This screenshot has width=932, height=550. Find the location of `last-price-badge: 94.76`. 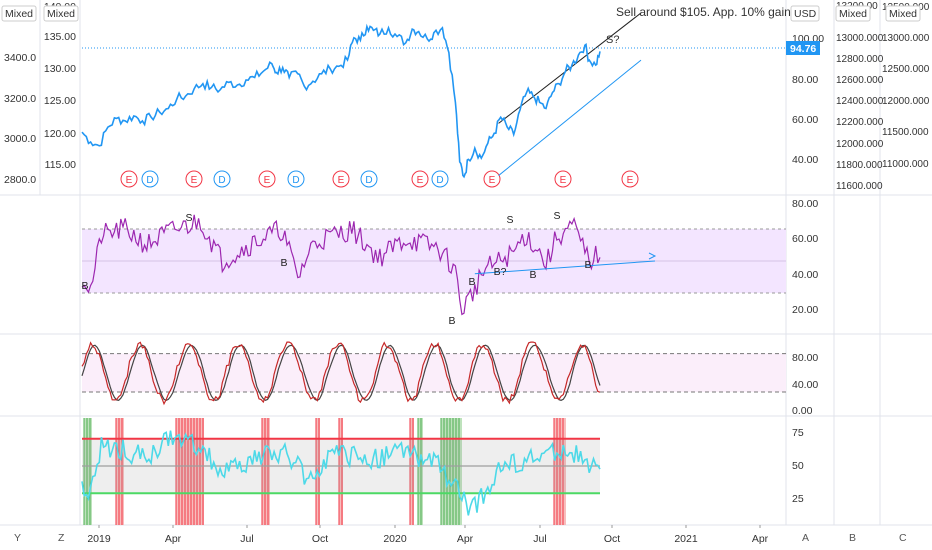

last-price-badge: 94.76 is located at coordinates (803, 48).